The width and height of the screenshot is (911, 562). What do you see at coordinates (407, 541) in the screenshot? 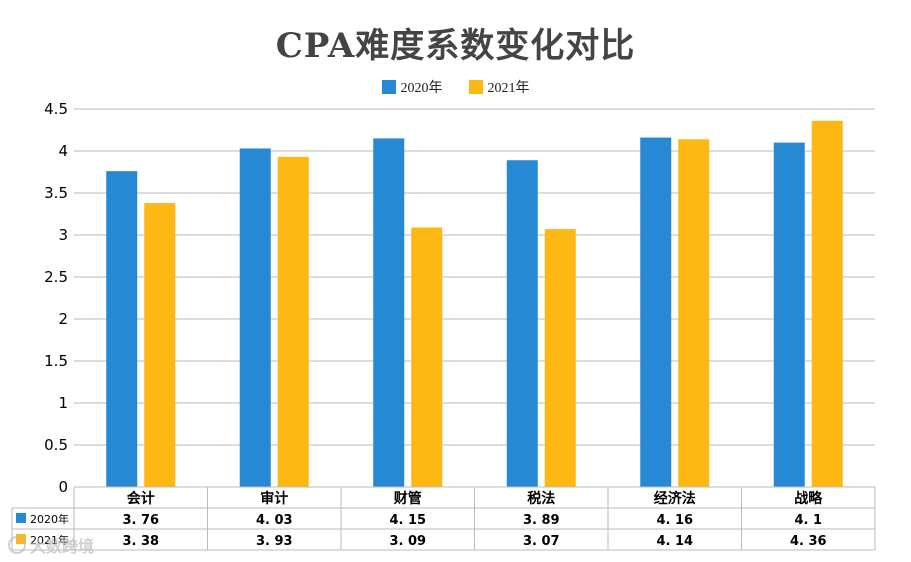
I see `data-label: 3. 09` at bounding box center [407, 541].